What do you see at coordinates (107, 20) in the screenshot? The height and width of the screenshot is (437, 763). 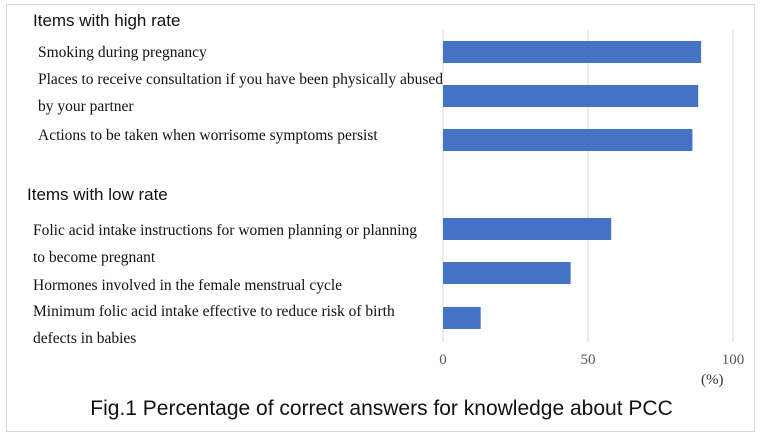 I see `group-heading-high: Items with high rate` at bounding box center [107, 20].